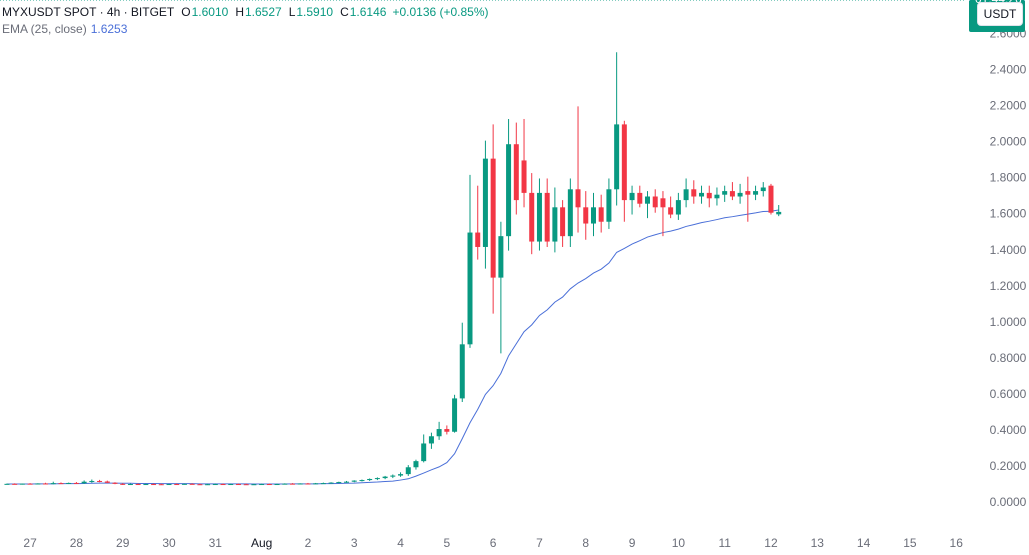  What do you see at coordinates (724, 543) in the screenshot?
I see `x-tick-label: 11` at bounding box center [724, 543].